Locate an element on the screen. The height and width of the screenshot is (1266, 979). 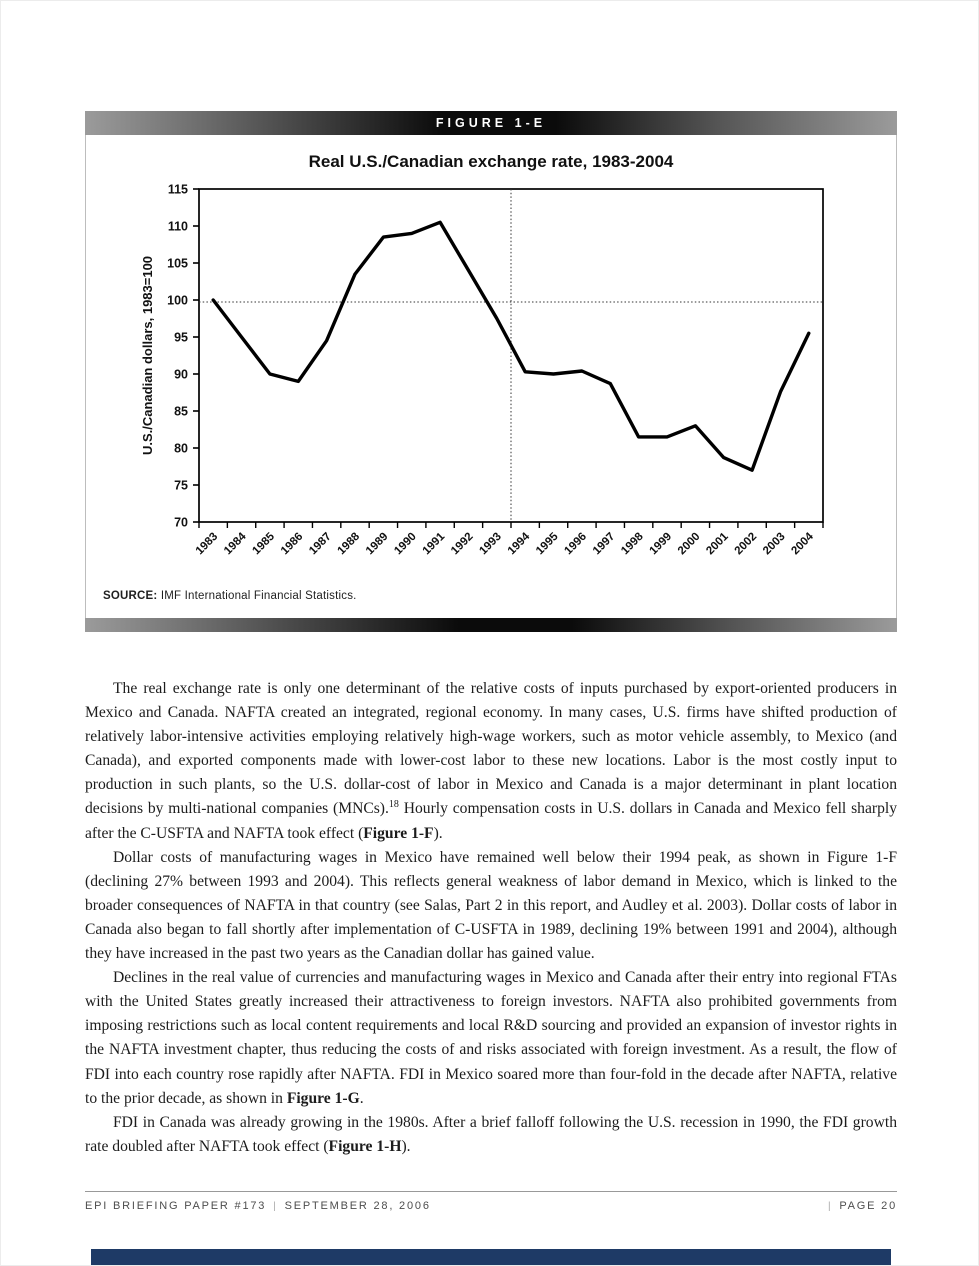
x-axis-label: 1987 is located at coordinates (320, 544).